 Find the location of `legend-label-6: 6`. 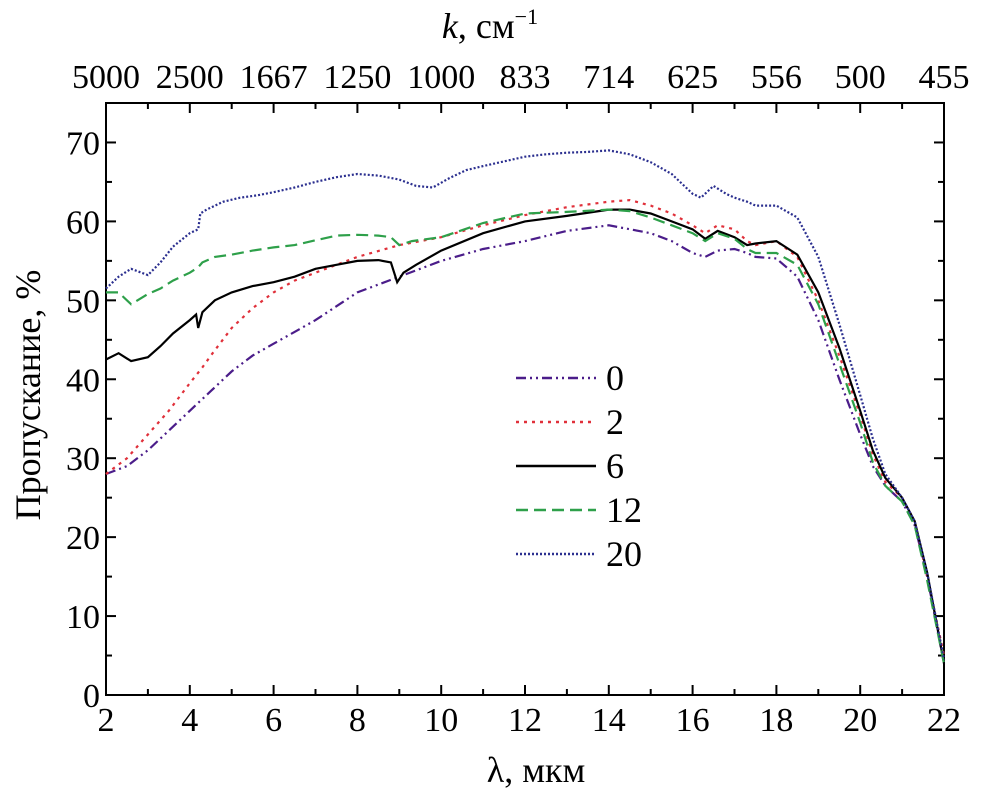

legend-label-6: 6 is located at coordinates (615, 466).